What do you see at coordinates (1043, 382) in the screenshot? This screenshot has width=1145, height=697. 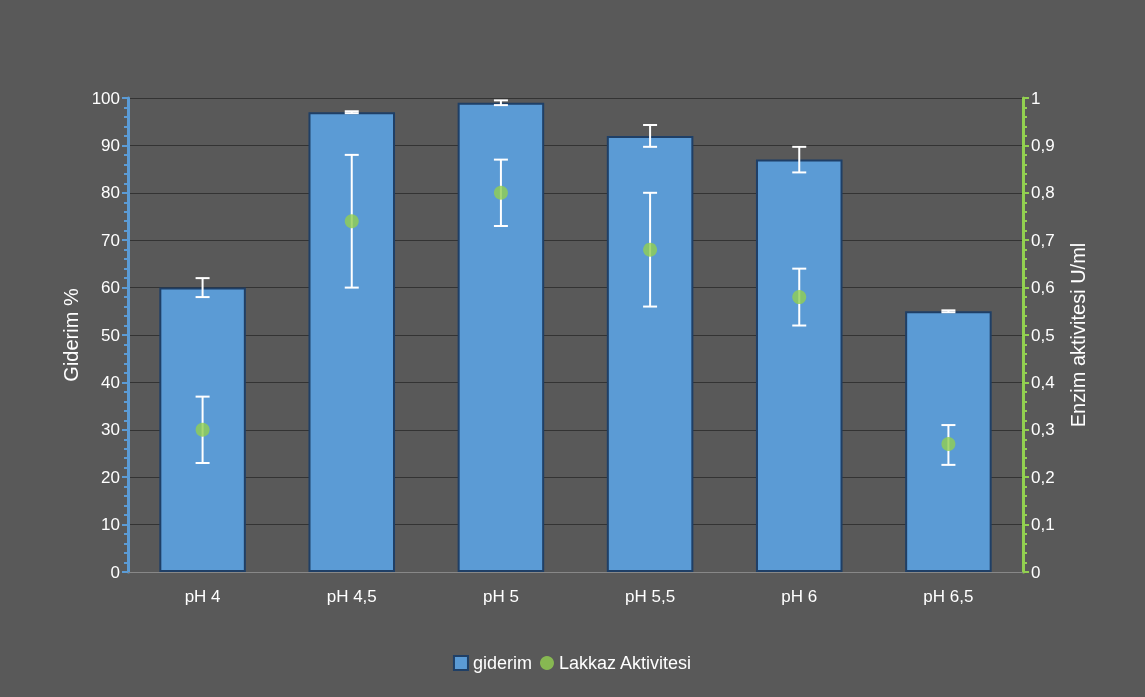 I see `y2-tick-label: 0,4` at bounding box center [1043, 382].